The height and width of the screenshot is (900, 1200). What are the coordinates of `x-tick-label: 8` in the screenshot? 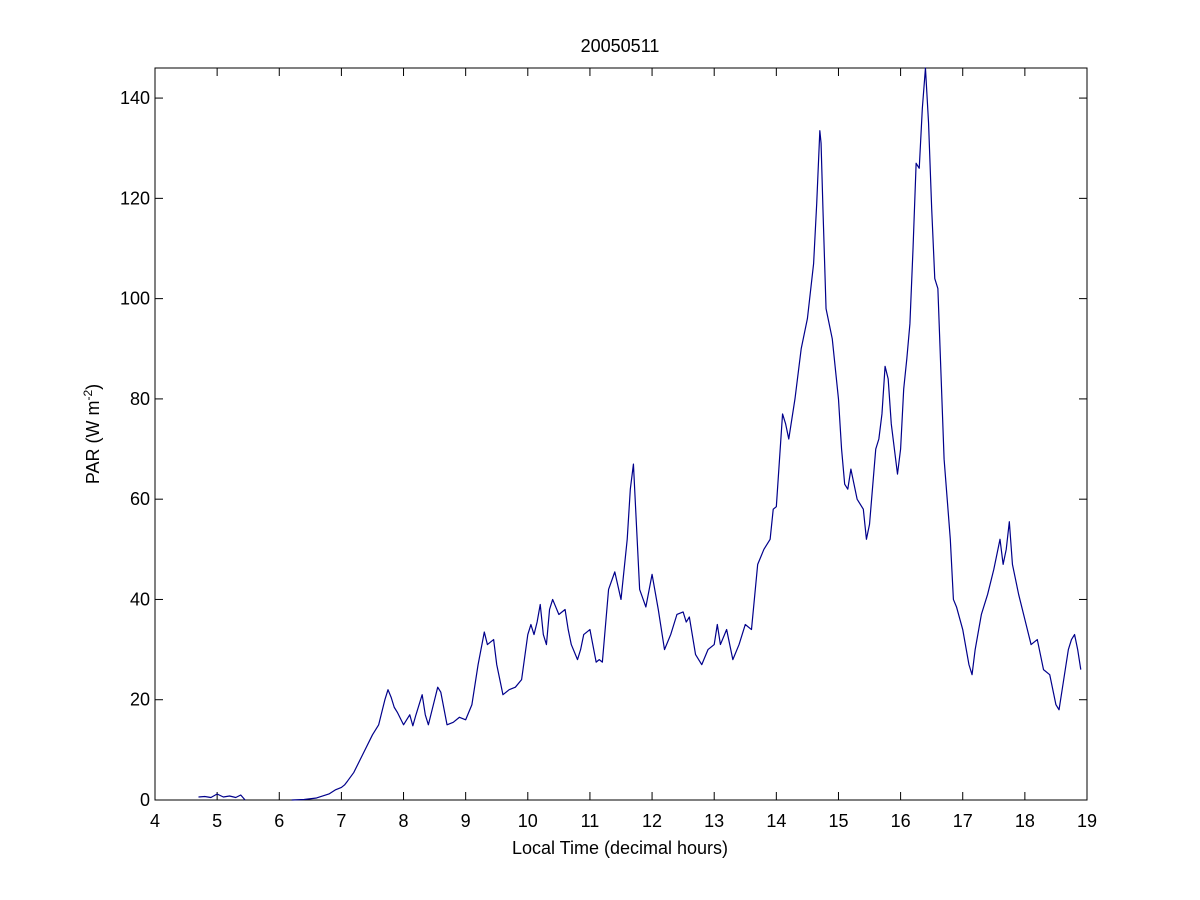 It's located at (404, 821).